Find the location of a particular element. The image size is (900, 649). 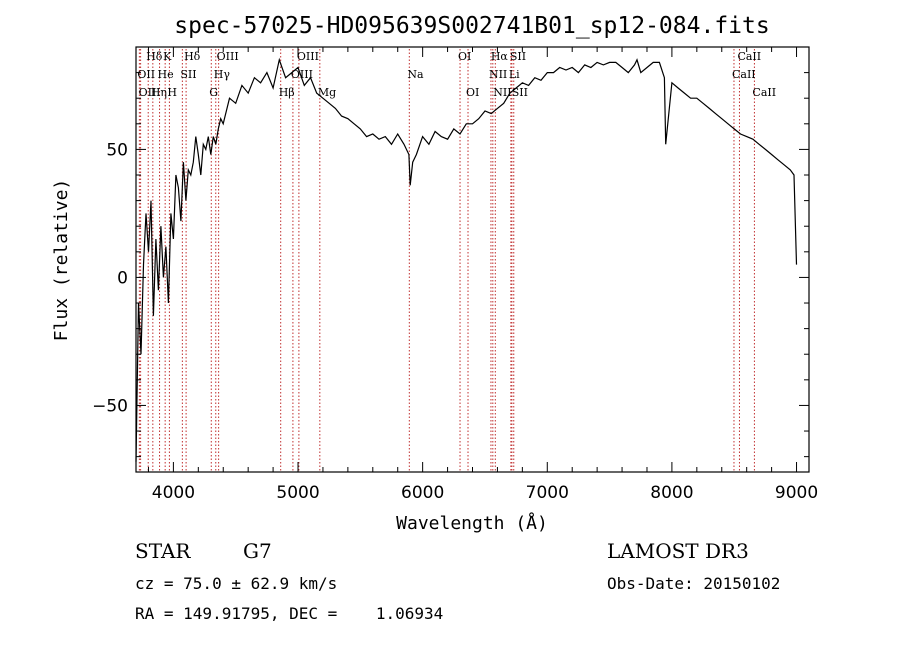

line-marker-label: Mg is located at coordinates (327, 92).